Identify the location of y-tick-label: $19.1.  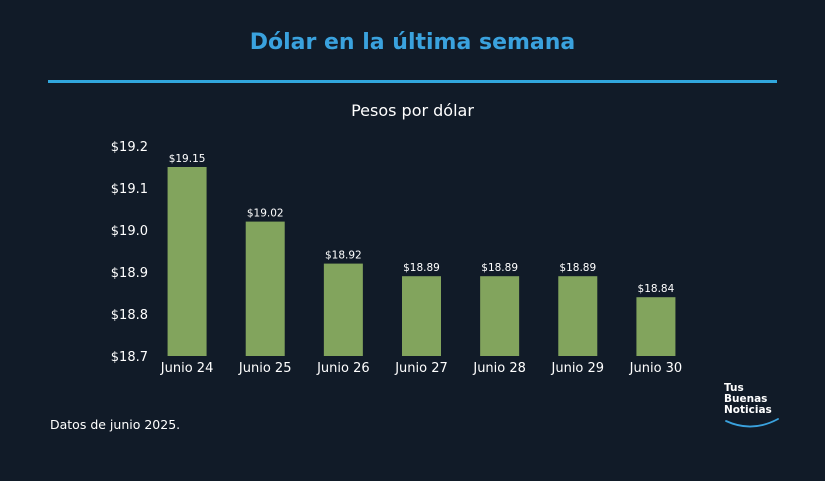
(129, 189).